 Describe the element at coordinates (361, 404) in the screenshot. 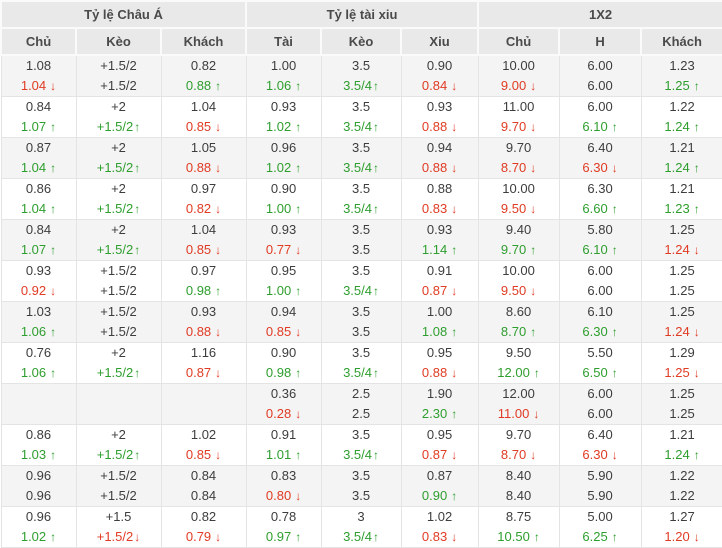

I see `odds-cell: 2.5 2.5` at that location.